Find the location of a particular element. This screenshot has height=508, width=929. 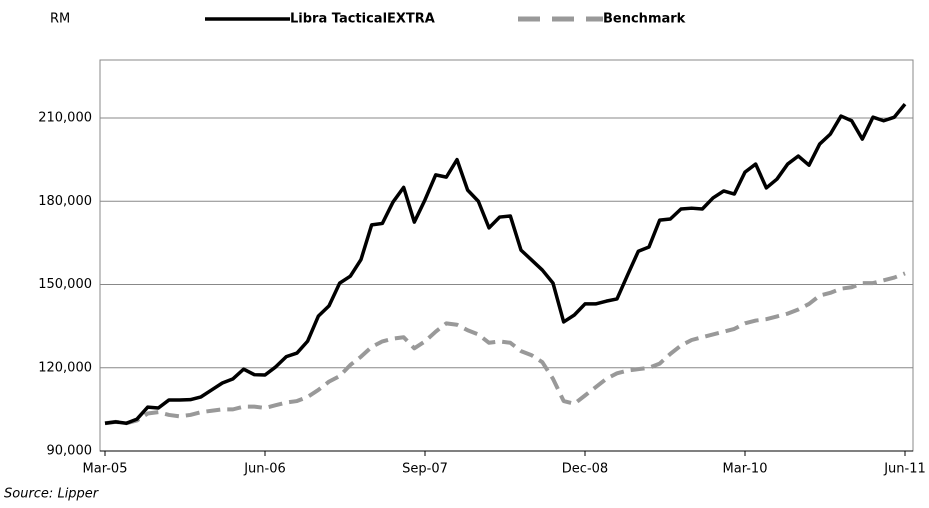

y-tick-label: 210,000 is located at coordinates (65, 118).